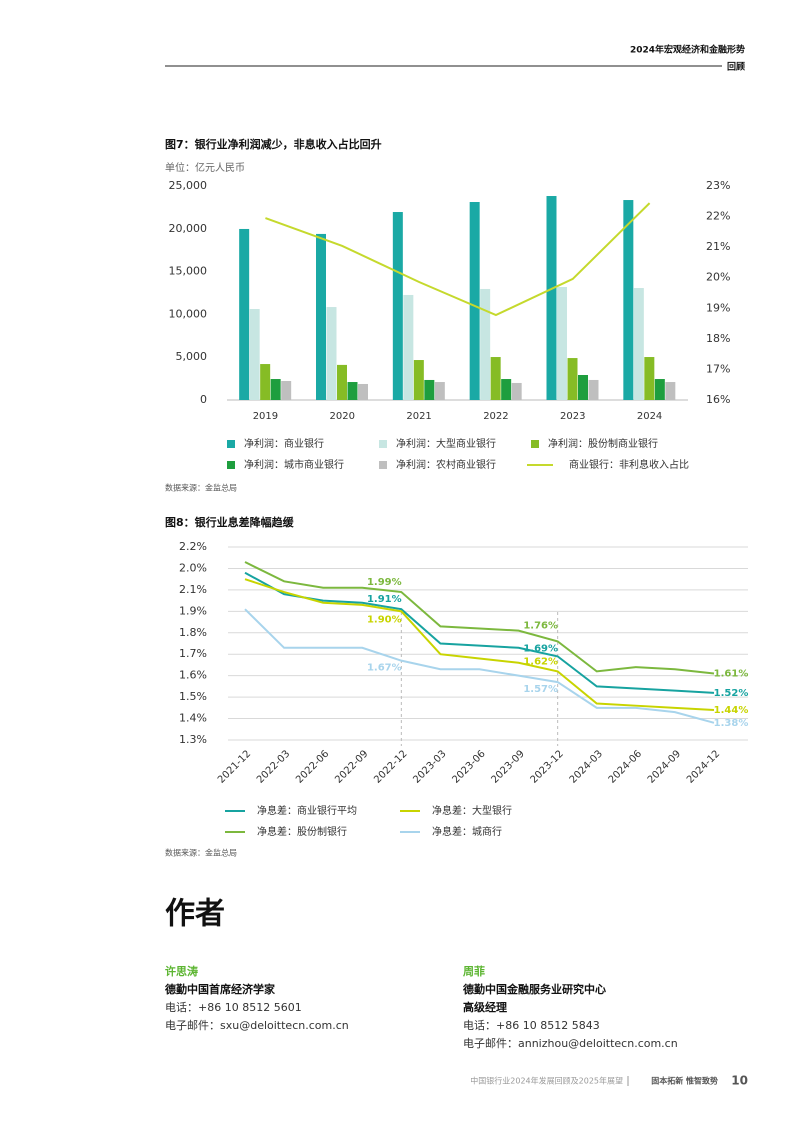 The height and width of the screenshot is (1121, 793). I want to click on y-tick-label: 0, so click(203, 399).